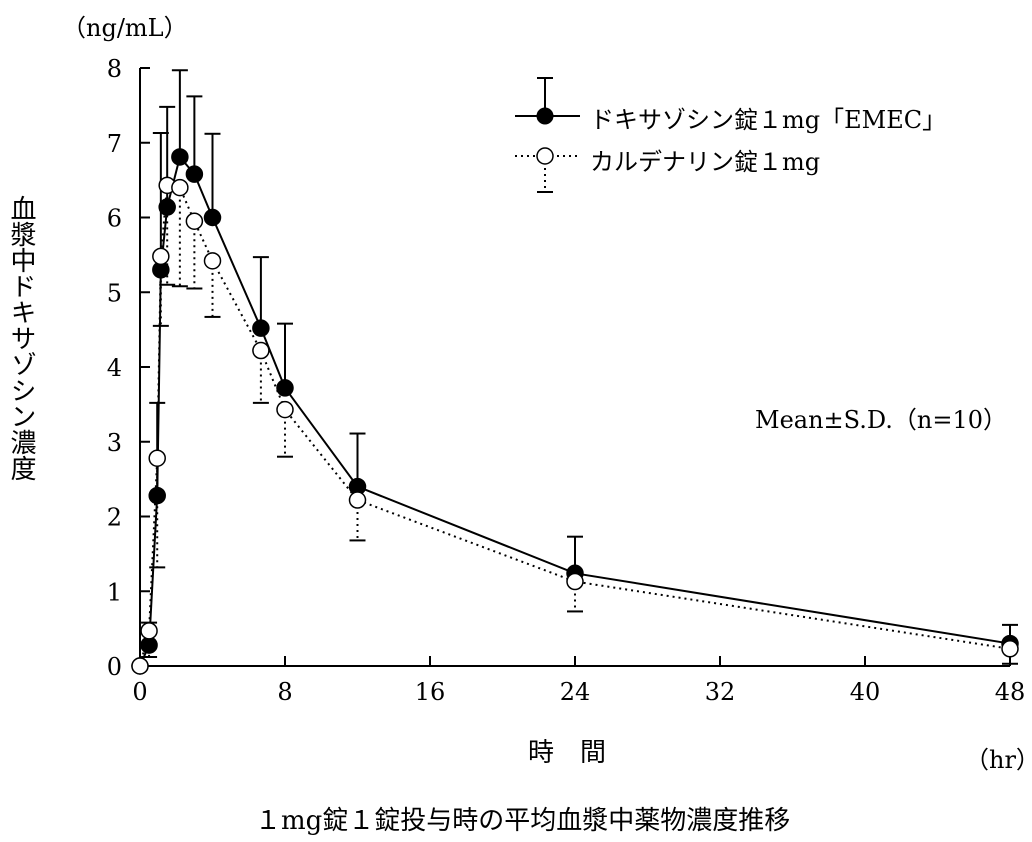 Image resolution: width=1032 pixels, height=842 pixels. What do you see at coordinates (114, 667) in the screenshot?
I see `y-tick-label: 0` at bounding box center [114, 667].